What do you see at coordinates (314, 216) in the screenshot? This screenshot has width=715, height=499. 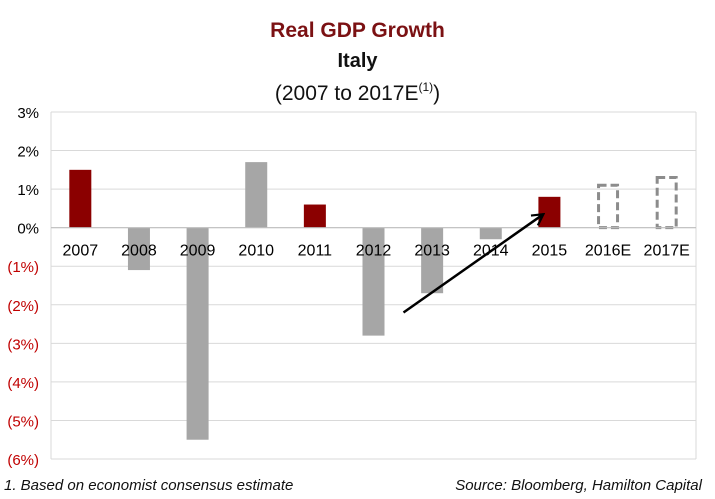 I see `bar-2011` at bounding box center [314, 216].